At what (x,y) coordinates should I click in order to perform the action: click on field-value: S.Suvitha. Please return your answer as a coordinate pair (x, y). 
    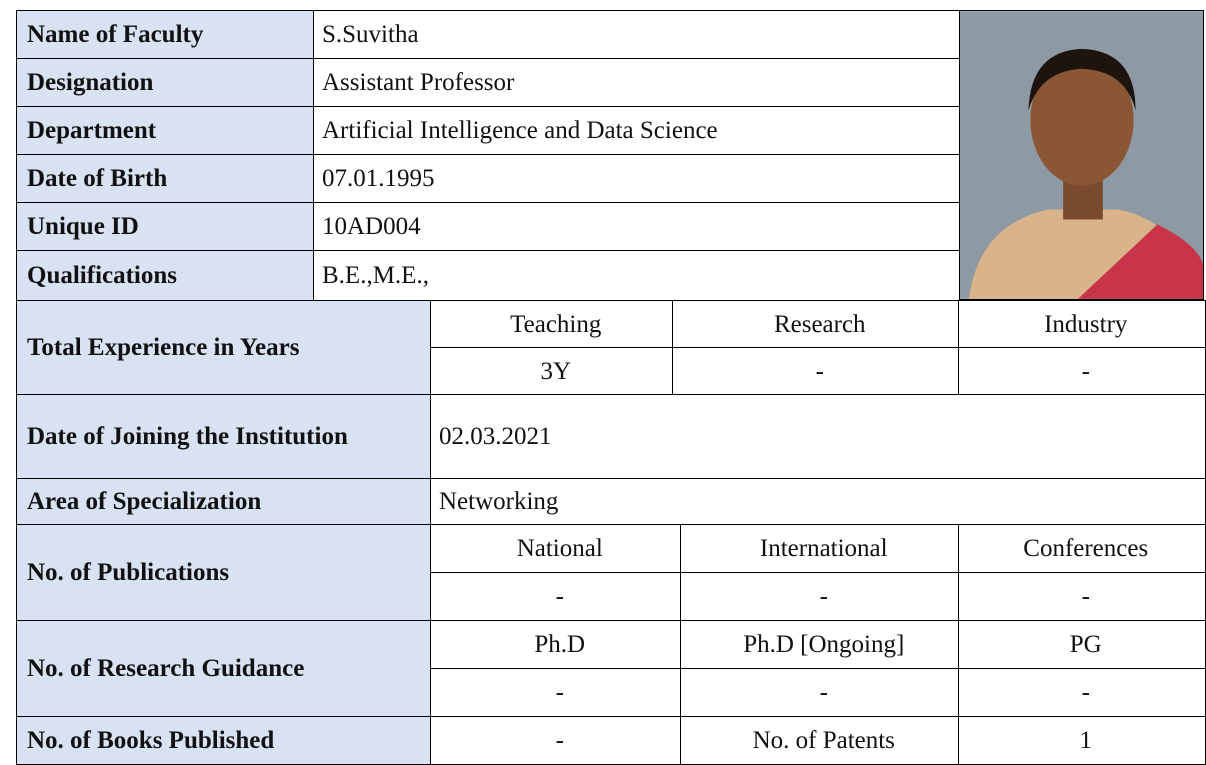
    Looking at the image, I should click on (636, 35).